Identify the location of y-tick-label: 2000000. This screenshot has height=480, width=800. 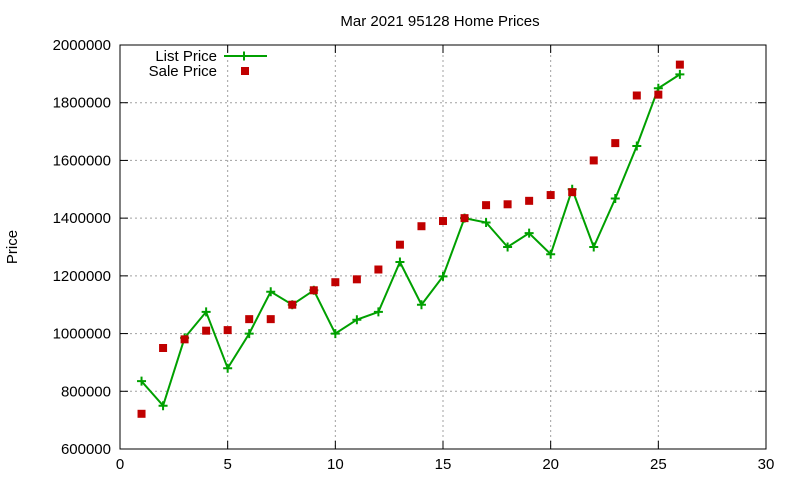
(82, 45).